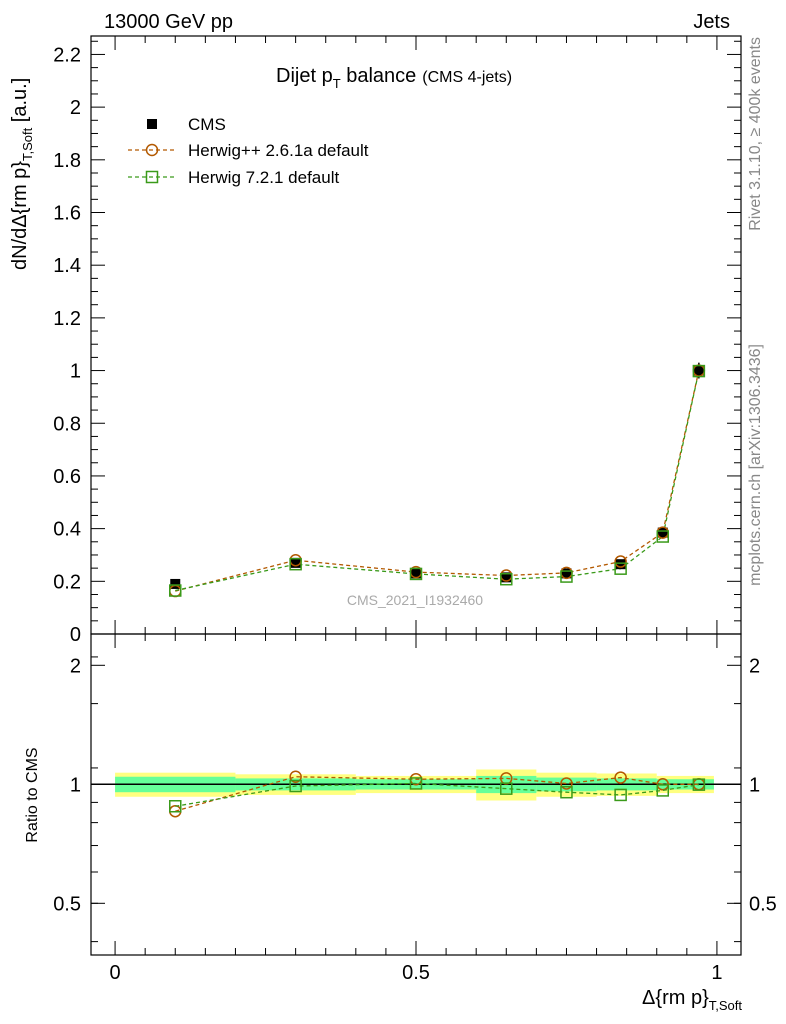 The image size is (786, 1024). Describe the element at coordinates (75, 635) in the screenshot. I see `main-ytick-label: 0` at that location.